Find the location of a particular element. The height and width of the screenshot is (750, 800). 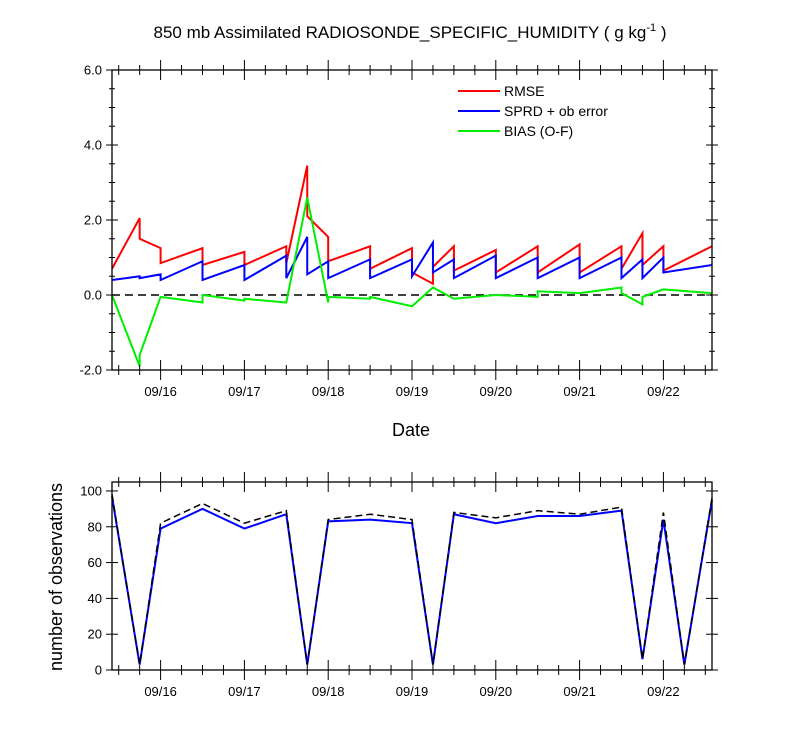

bottom-xtick-label: 09/18 is located at coordinates (328, 691).